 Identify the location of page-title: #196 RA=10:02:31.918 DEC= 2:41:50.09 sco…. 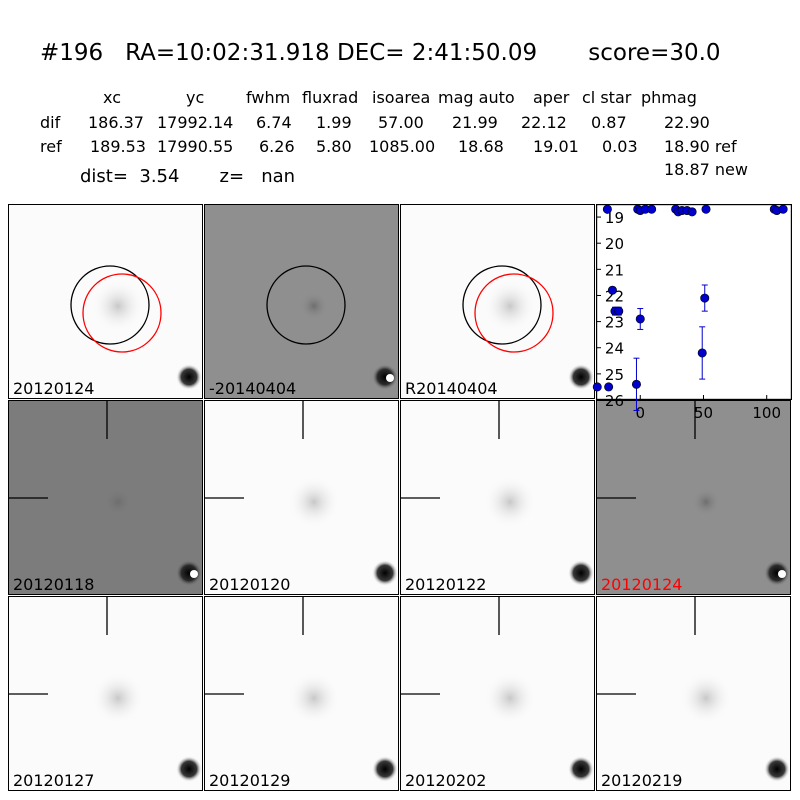
(380, 53).